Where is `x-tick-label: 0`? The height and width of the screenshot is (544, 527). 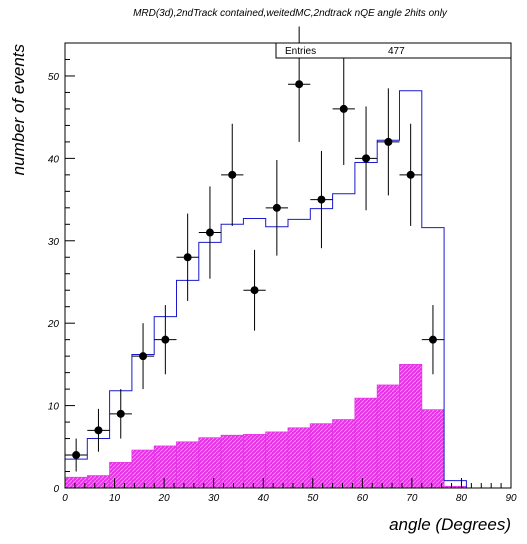
x-tick-label: 0 is located at coordinates (65, 498).